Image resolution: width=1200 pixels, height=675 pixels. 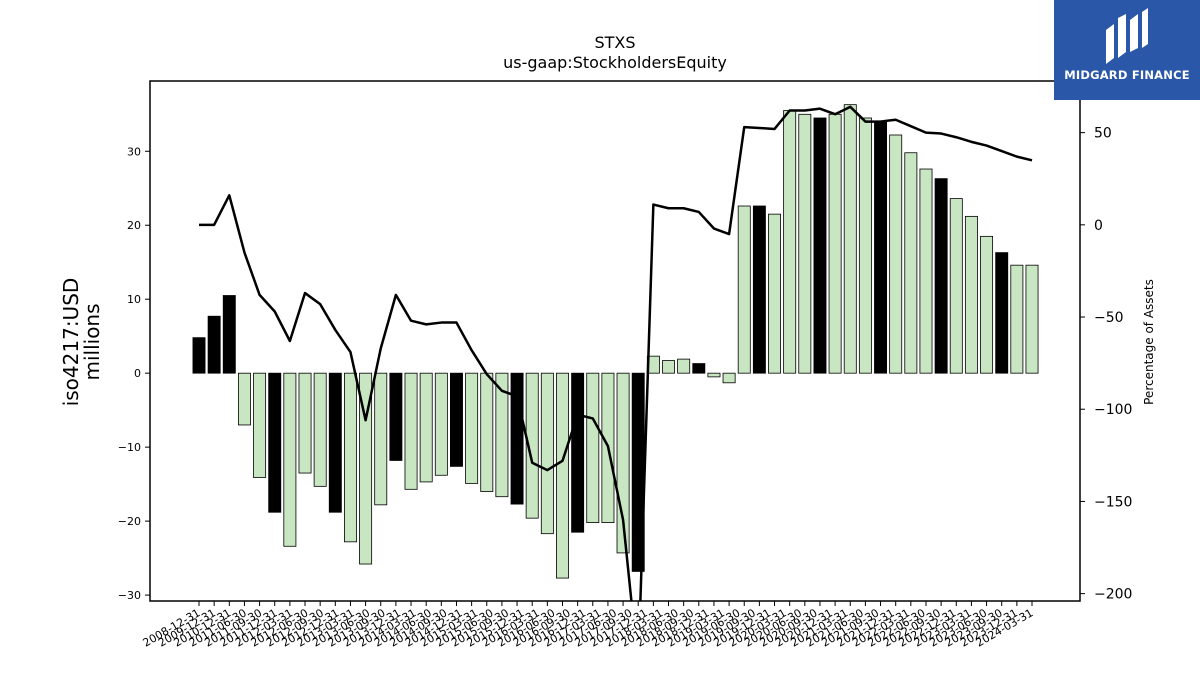 What do you see at coordinates (129, 595) in the screenshot?
I see `y-tick-label: −30` at bounding box center [129, 595].